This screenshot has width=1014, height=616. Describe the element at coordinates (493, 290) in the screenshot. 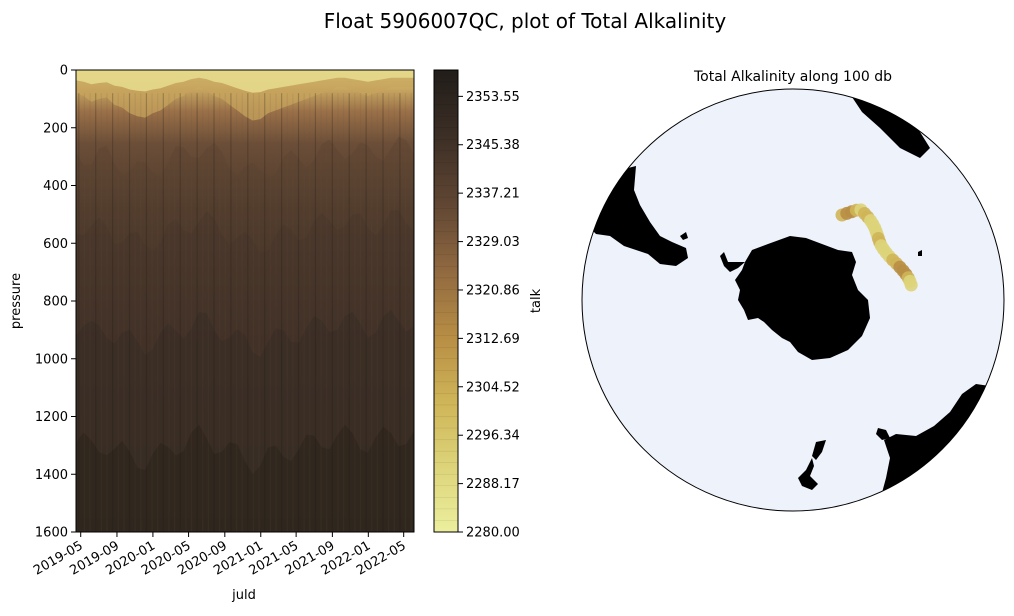

I see `colorbar-tick-label: 2320.86` at that location.